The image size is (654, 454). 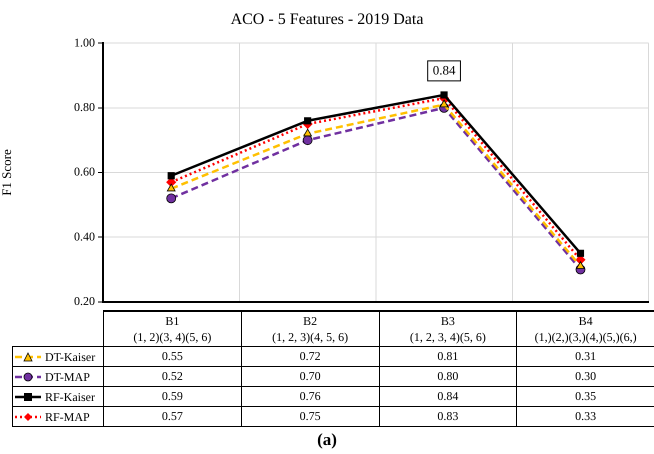 I want to click on y-tick-label: 0.40, so click(x=84, y=236).